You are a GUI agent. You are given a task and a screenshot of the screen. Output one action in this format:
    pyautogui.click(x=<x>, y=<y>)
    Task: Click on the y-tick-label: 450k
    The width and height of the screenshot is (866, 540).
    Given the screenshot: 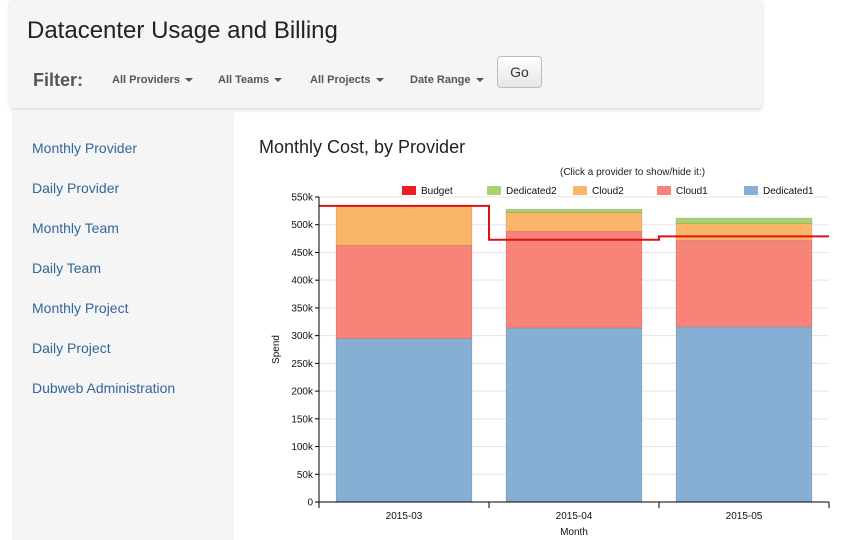 What is the action you would take?
    pyautogui.click(x=302, y=253)
    